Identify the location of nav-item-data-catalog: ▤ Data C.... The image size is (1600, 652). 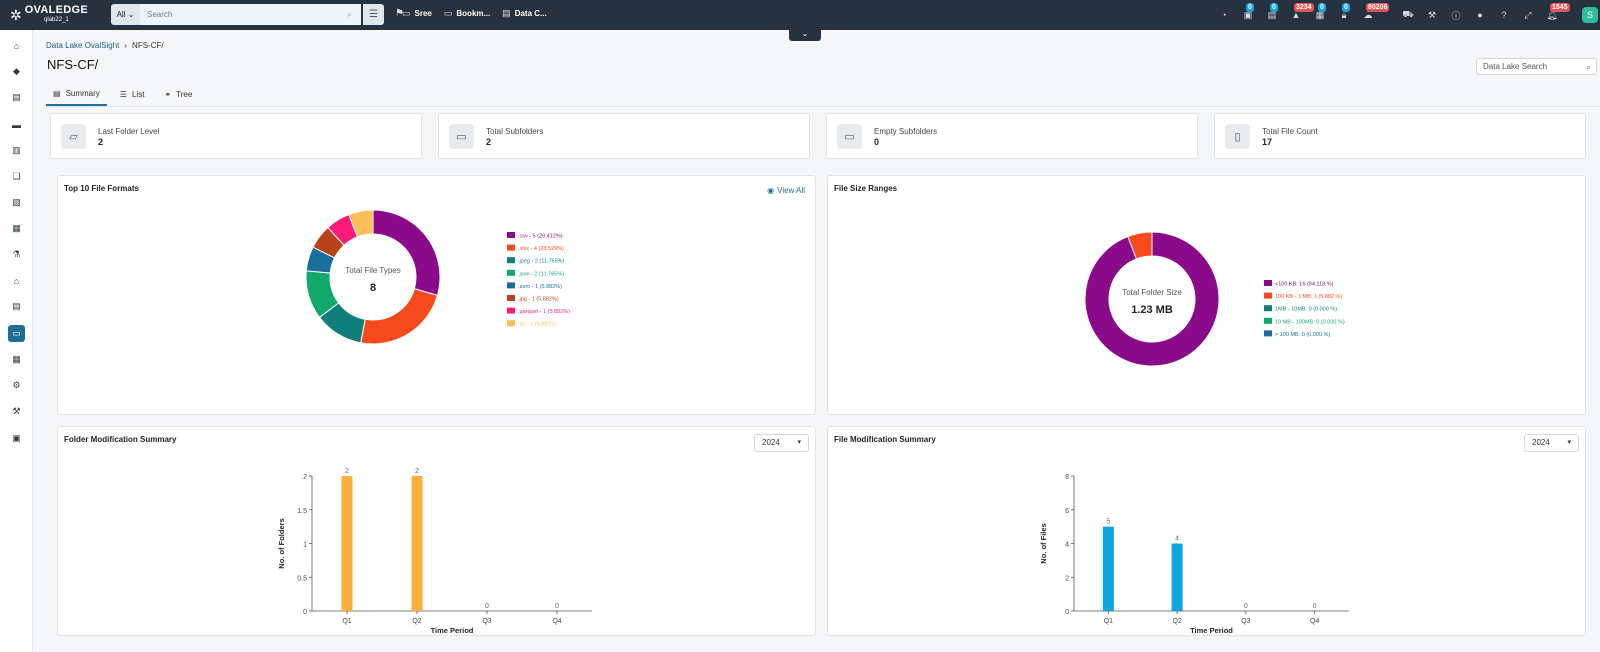
(524, 13).